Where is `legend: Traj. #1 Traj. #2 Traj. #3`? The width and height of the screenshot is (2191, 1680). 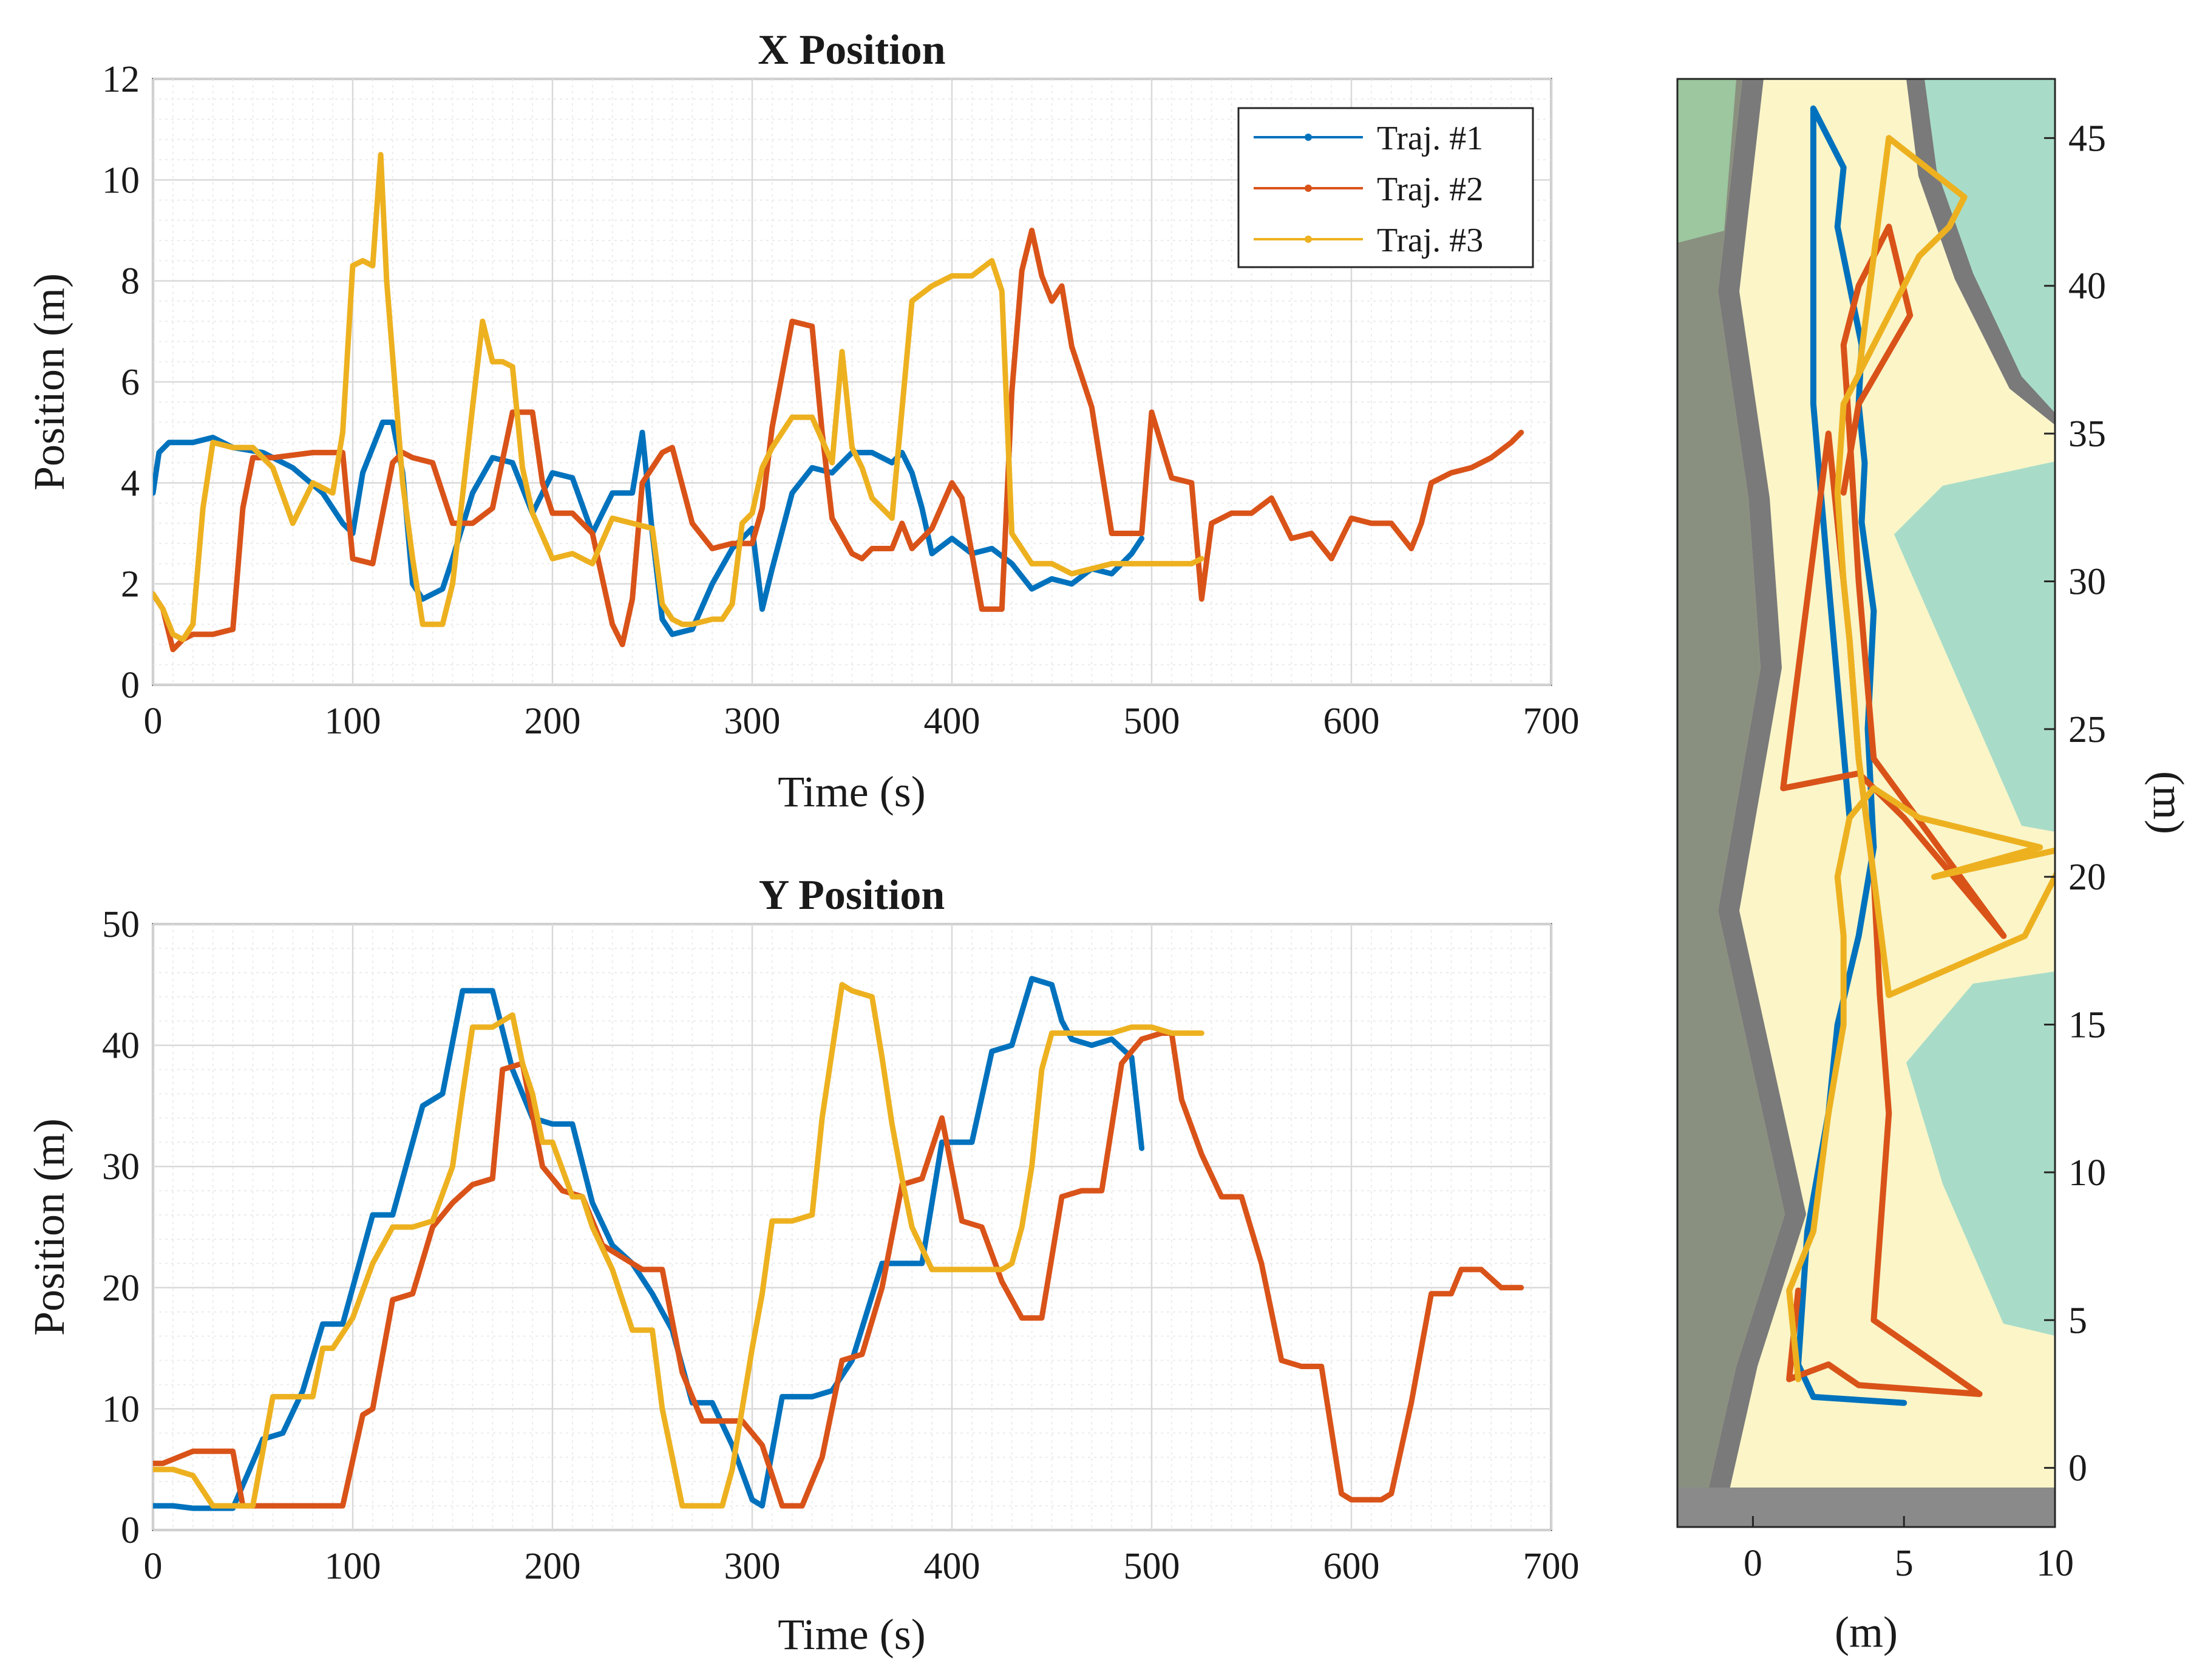 legend: Traj. #1 Traj. #2 Traj. #3 is located at coordinates (1385, 187).